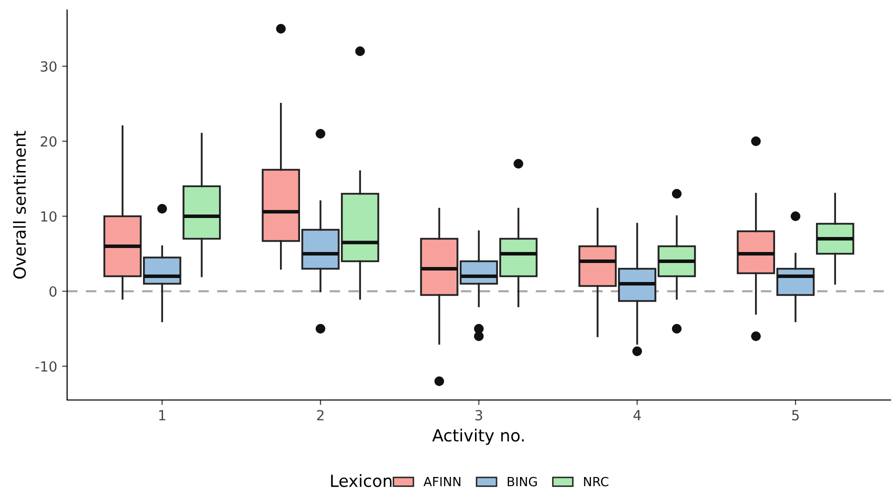  I want to click on x-axis-title: Activity no., so click(478, 436).